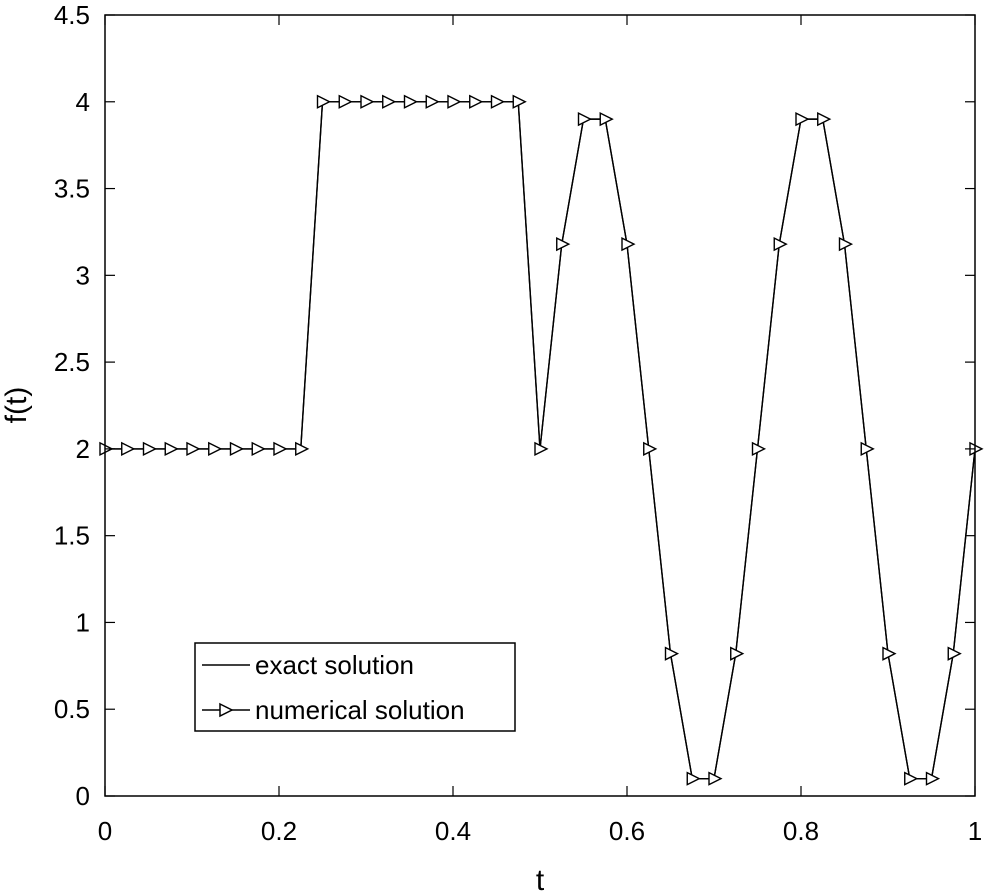  What do you see at coordinates (16, 405) in the screenshot?
I see `y-axis-label: f(t)` at bounding box center [16, 405].